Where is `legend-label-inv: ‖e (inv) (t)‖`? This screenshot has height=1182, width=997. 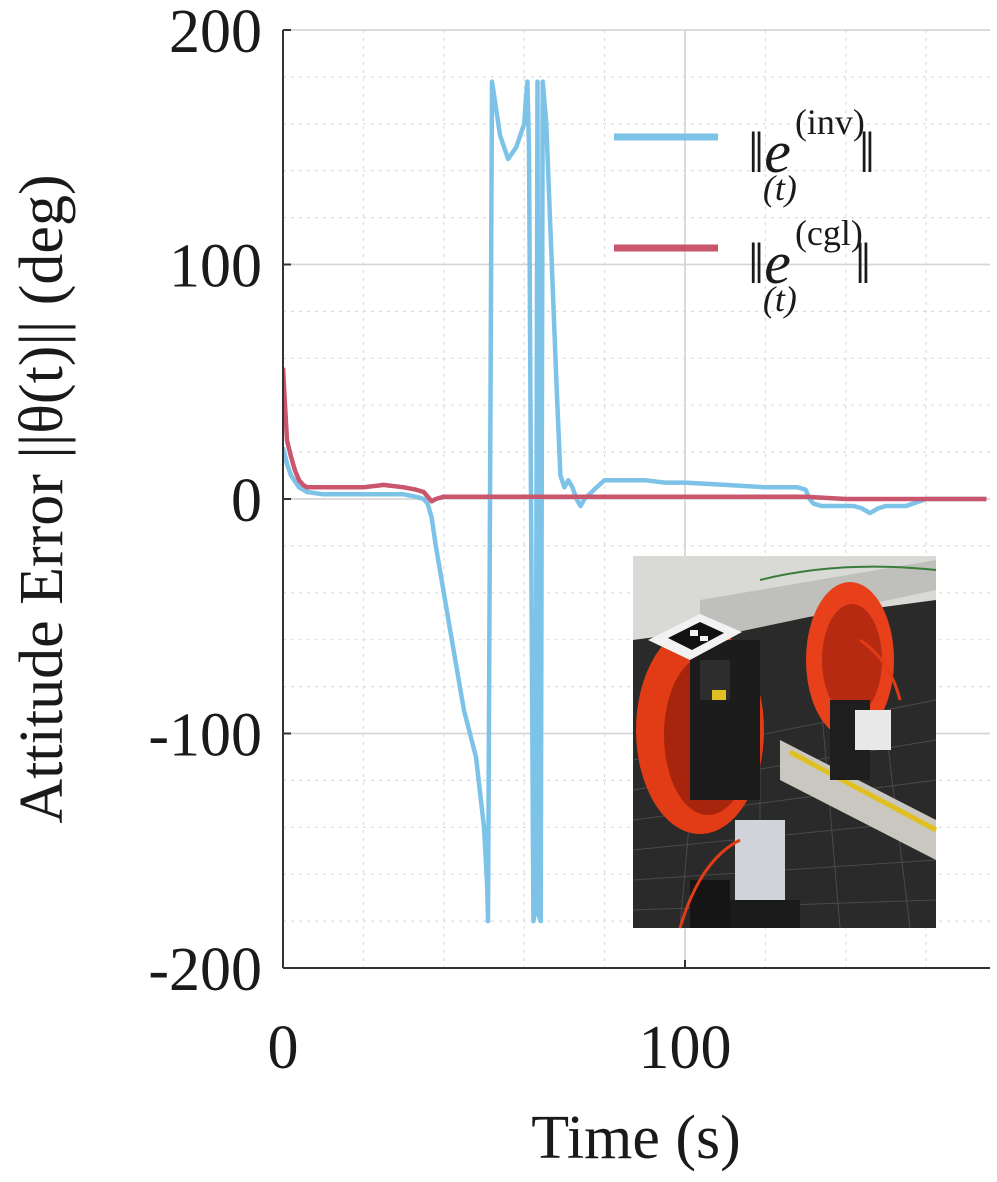
legend-label-inv: ‖e (inv) (t)‖ is located at coordinates (811, 155).